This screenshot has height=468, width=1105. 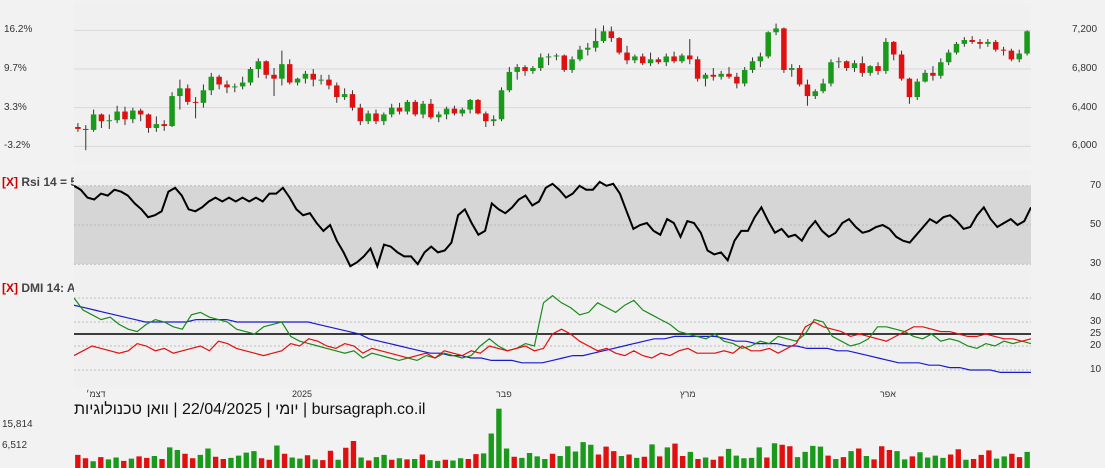 What do you see at coordinates (688, 394) in the screenshot?
I see `month-label: מרץ` at bounding box center [688, 394].